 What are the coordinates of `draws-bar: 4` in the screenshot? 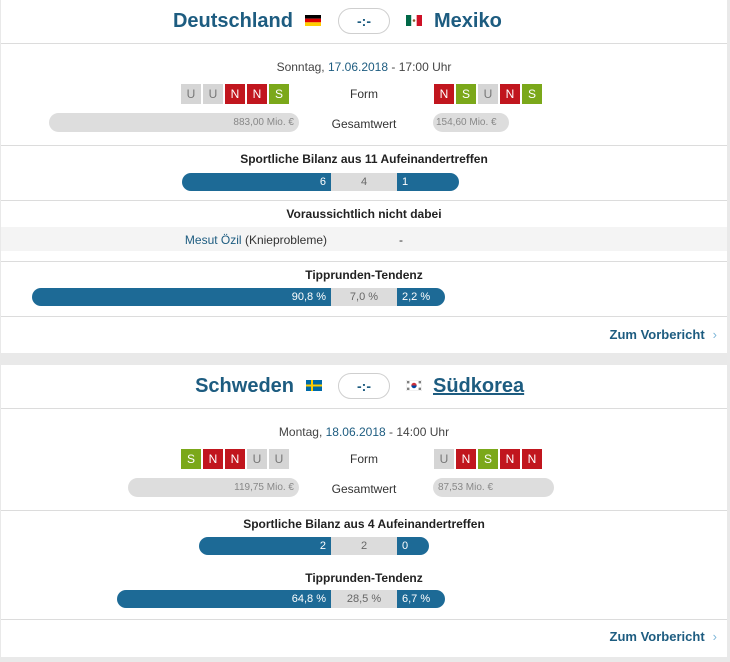 It's located at (364, 182).